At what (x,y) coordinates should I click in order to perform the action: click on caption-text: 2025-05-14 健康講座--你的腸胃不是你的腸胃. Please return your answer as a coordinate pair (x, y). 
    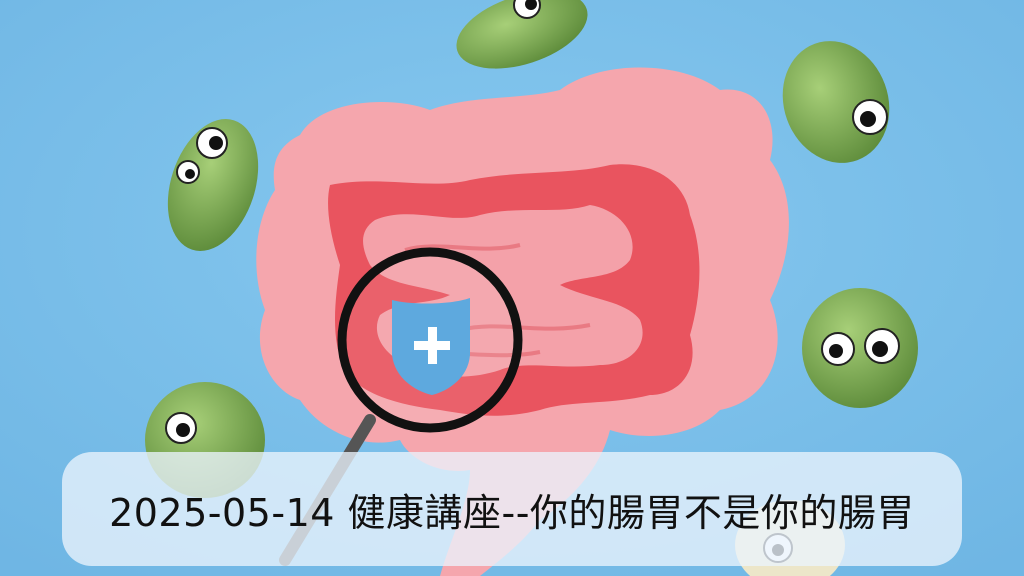
    Looking at the image, I should click on (512, 512).